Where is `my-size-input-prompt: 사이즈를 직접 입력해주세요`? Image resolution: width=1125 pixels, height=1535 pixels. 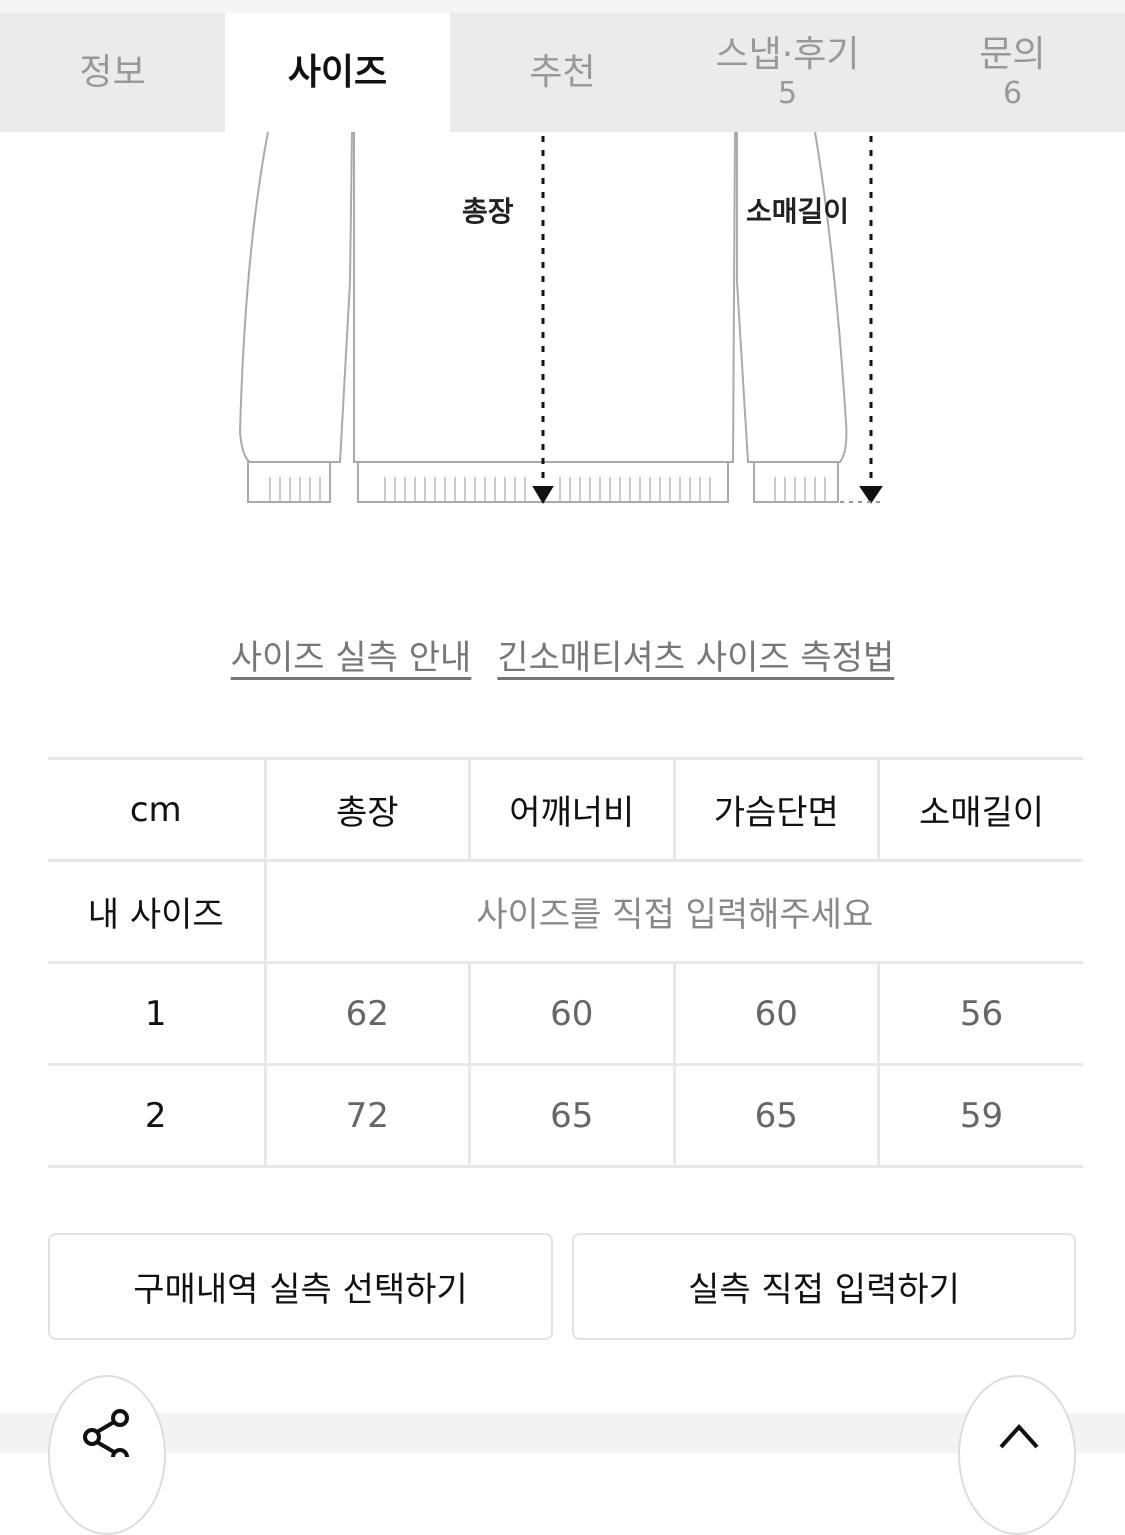
my-size-input-prompt: 사이즈를 직접 입력해주세요 is located at coordinates (673, 911).